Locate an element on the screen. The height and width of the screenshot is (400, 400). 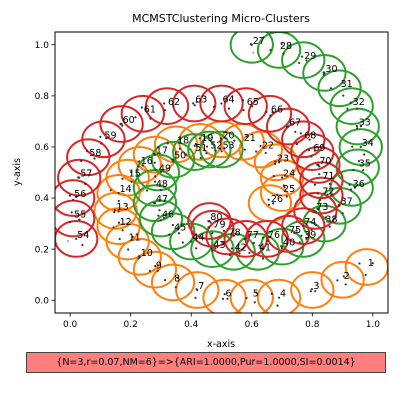
micro-cluster-label-52: 52 is located at coordinates (216, 146).